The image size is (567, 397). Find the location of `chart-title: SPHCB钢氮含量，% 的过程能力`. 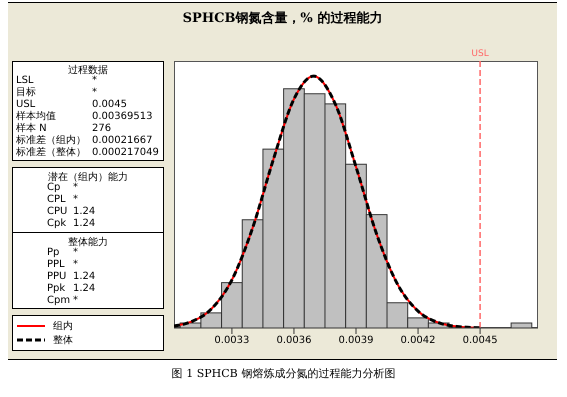

chart-title: SPHCB钢氮含量，% 的过程能力 is located at coordinates (283, 18).